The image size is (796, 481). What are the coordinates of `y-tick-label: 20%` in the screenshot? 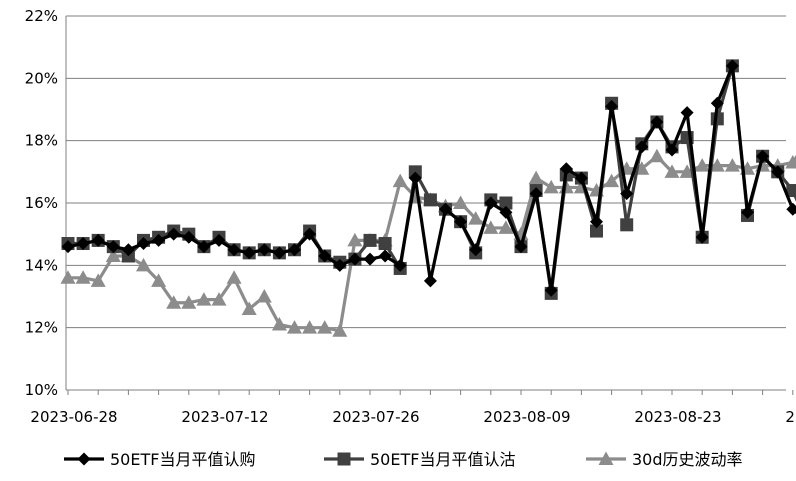 It's located at (41, 78).